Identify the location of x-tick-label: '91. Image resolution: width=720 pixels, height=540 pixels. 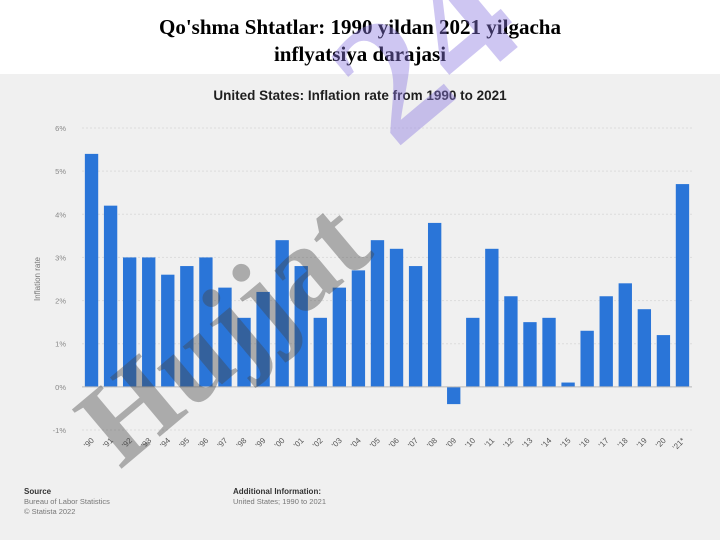
(108, 443).